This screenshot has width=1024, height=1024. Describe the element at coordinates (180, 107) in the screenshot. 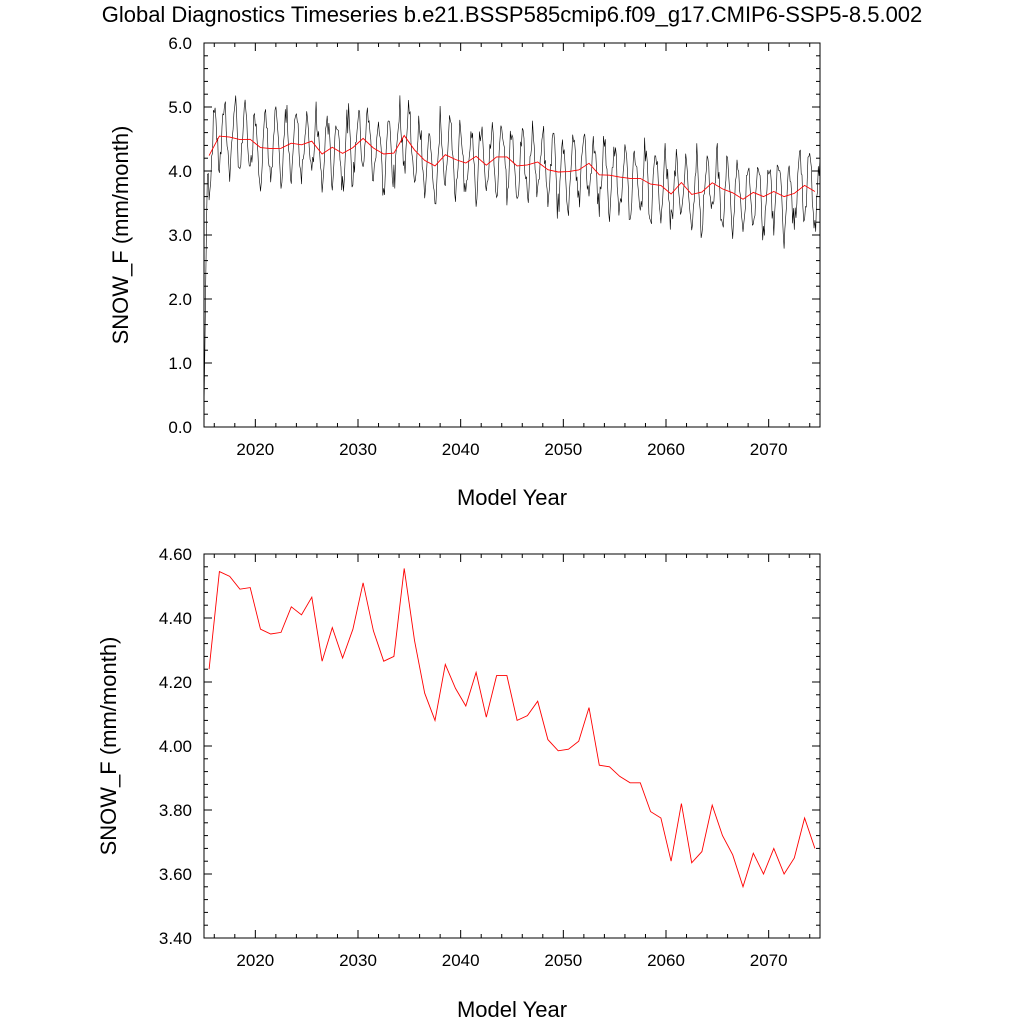

I see `y-tick-label: 5.0` at that location.